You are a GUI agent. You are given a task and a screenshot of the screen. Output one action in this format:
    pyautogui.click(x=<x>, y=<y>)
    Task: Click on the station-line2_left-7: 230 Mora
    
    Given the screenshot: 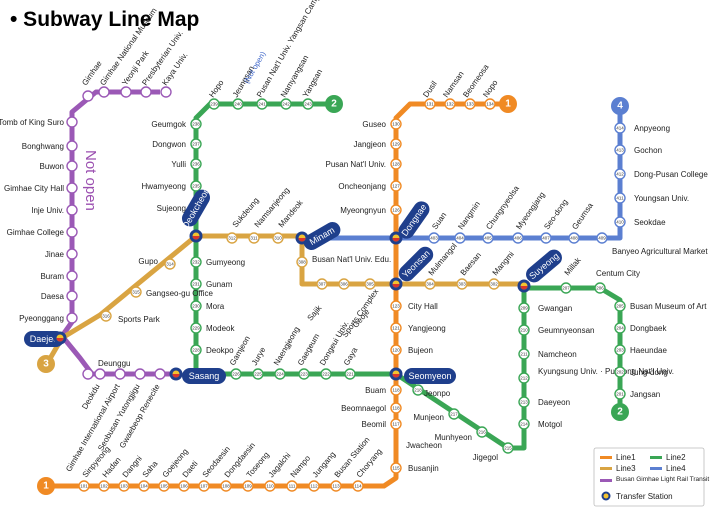 What is the action you would take?
    pyautogui.click(x=207, y=306)
    